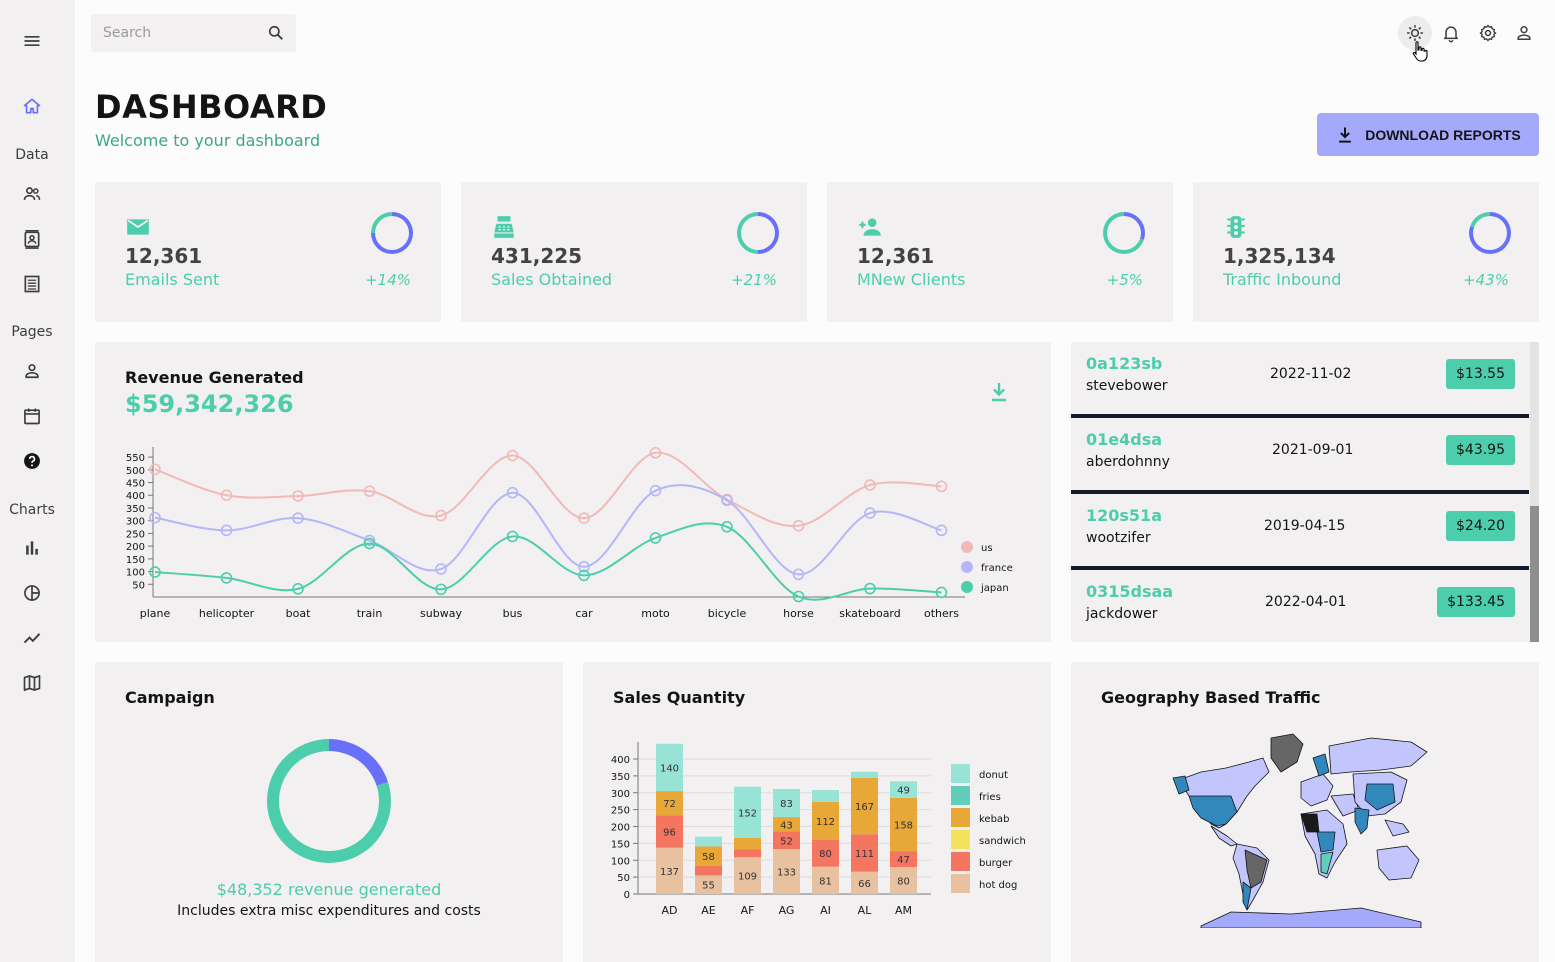  I want to click on home-icon, so click(32, 106).